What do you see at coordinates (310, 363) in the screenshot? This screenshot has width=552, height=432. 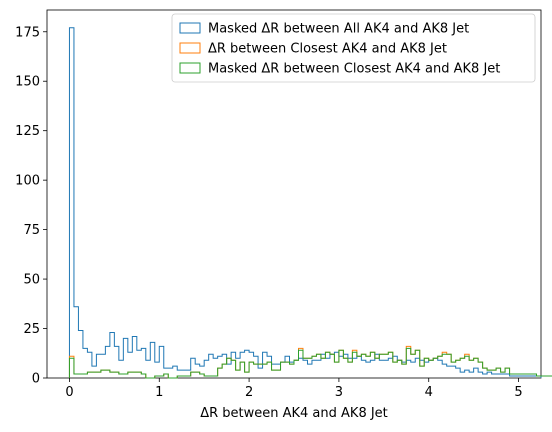 I see `series-3-step-line` at bounding box center [310, 363].